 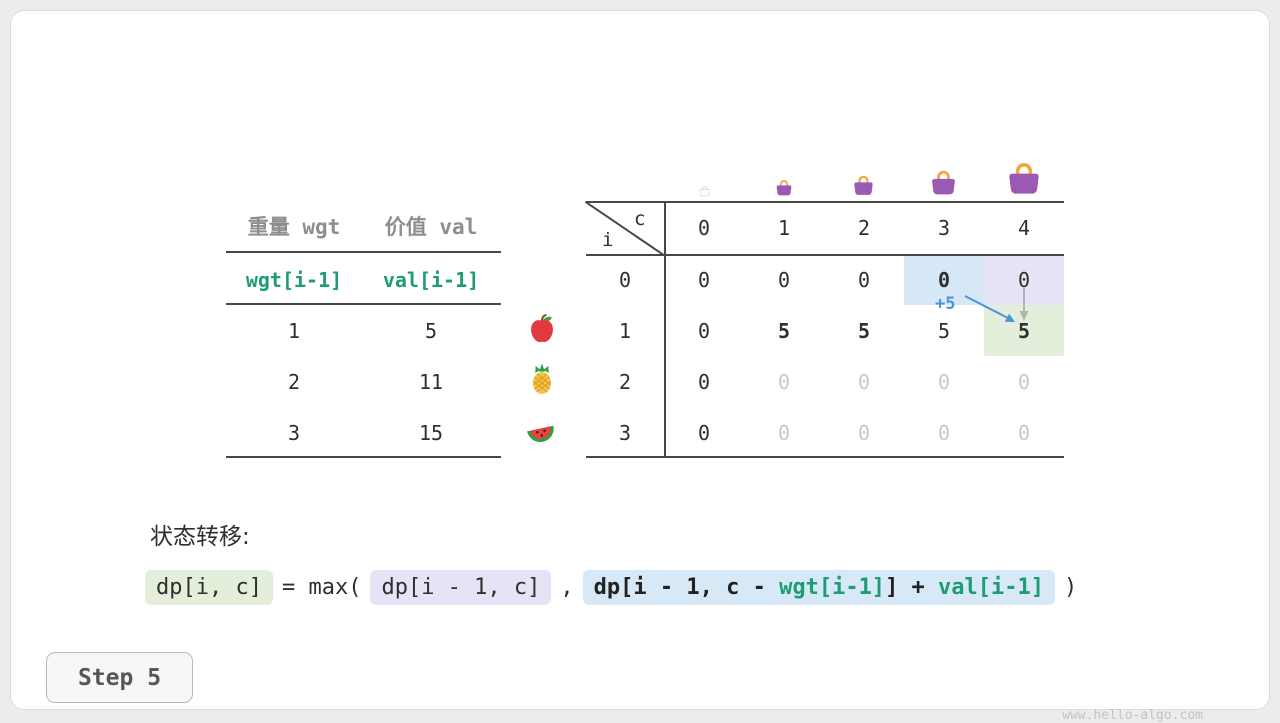 What do you see at coordinates (542, 378) in the screenshot?
I see `pineapple-icon` at bounding box center [542, 378].